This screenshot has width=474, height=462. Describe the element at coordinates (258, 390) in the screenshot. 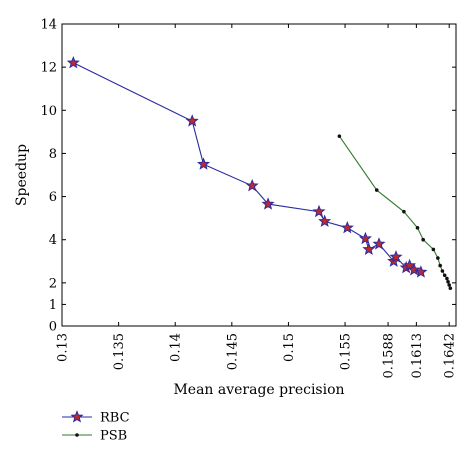

I see `x-axis-label: Mean average precision` at that location.